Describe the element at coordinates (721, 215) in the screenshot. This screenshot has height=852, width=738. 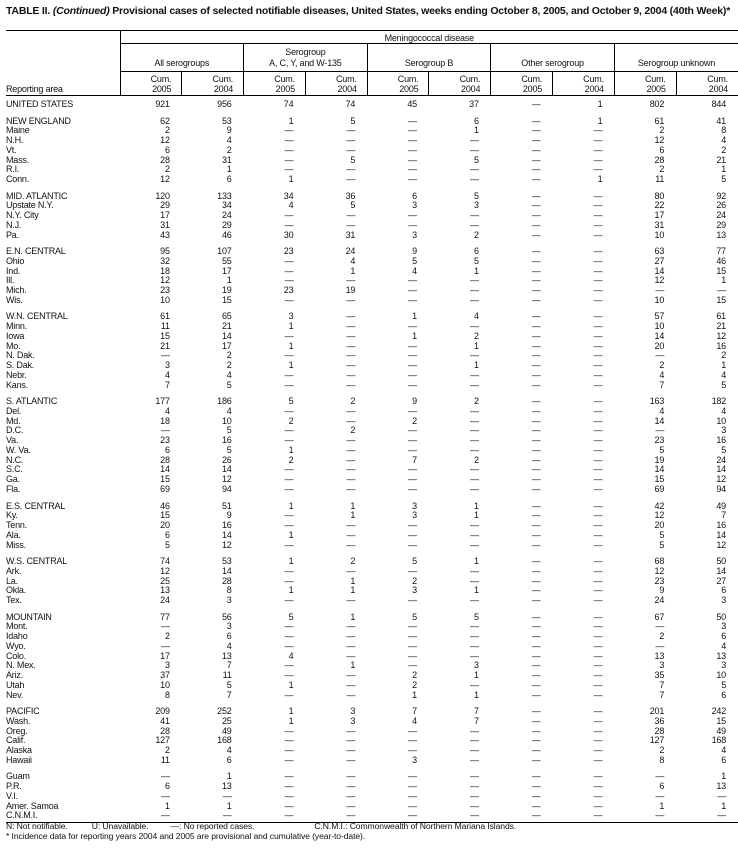
I see `value-cell: 24` at that location.